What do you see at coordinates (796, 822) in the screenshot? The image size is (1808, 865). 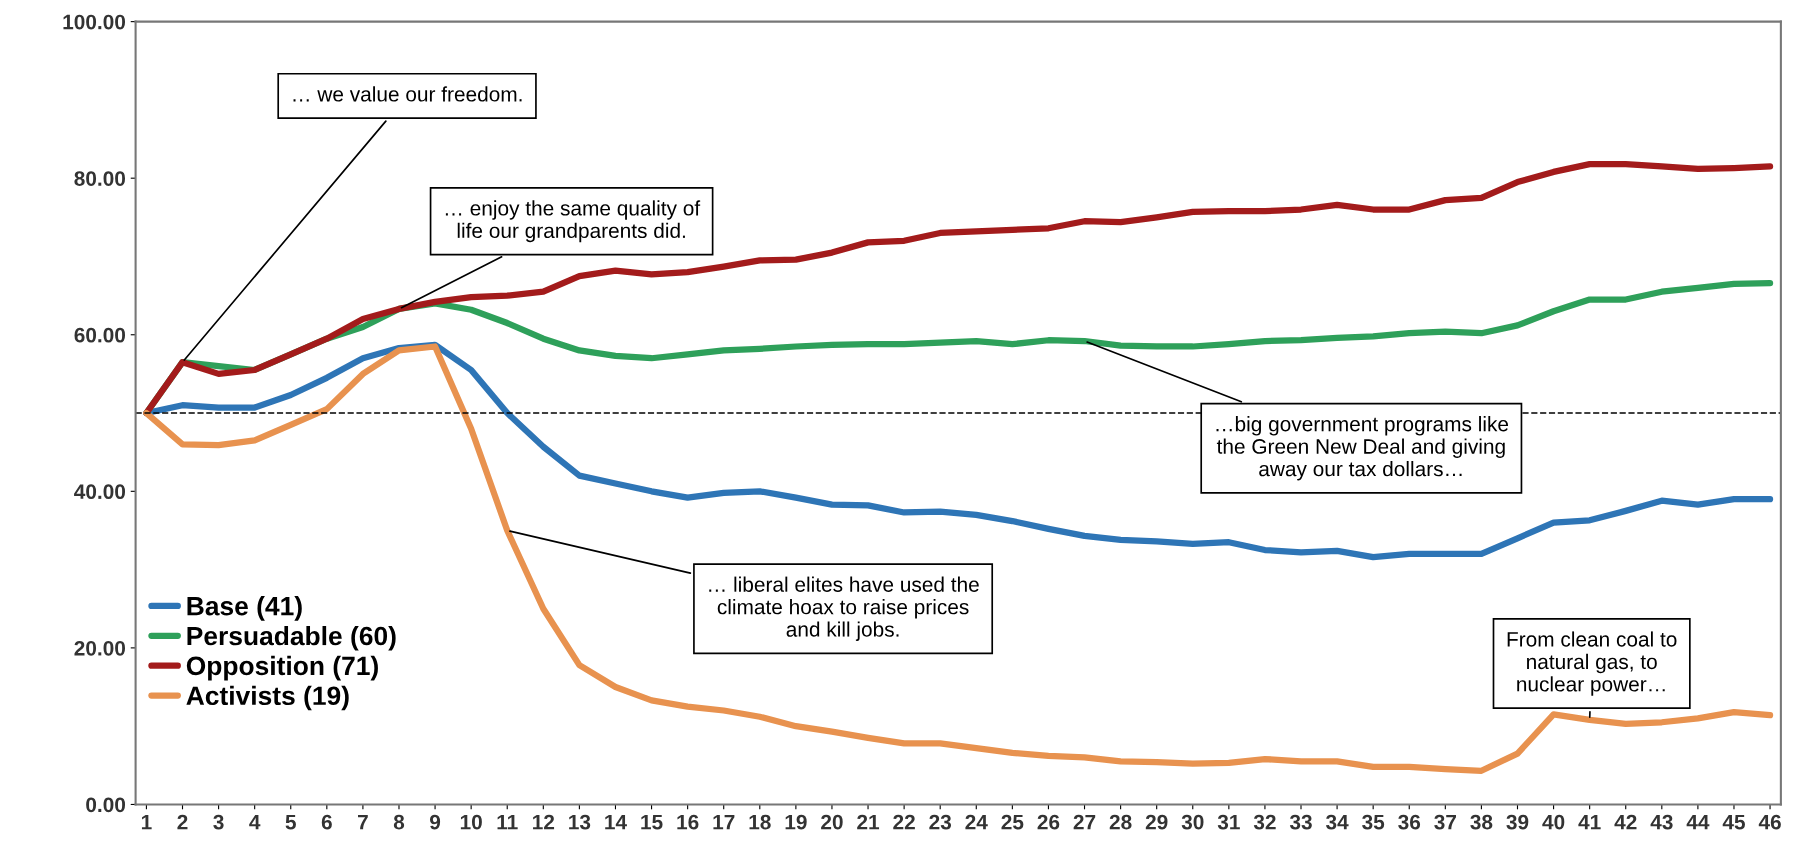 I see `x-tick-label: 19` at bounding box center [796, 822].